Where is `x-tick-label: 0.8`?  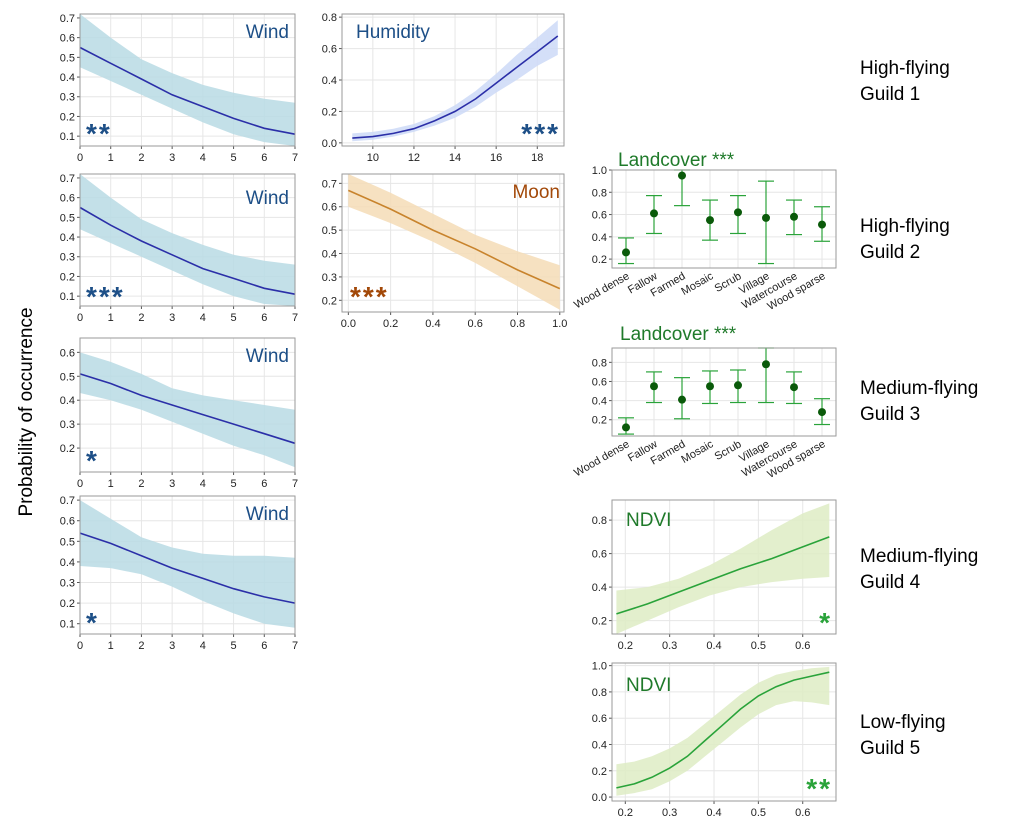 x-tick-label: 0.8 is located at coordinates (517, 324).